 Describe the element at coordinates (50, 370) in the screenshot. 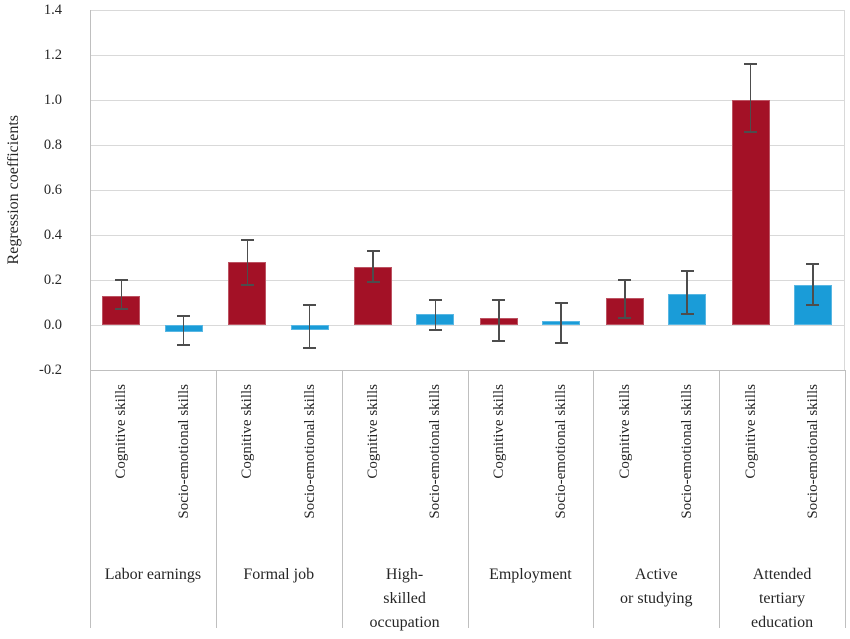

I see `y-tick-label: -0.2` at that location.